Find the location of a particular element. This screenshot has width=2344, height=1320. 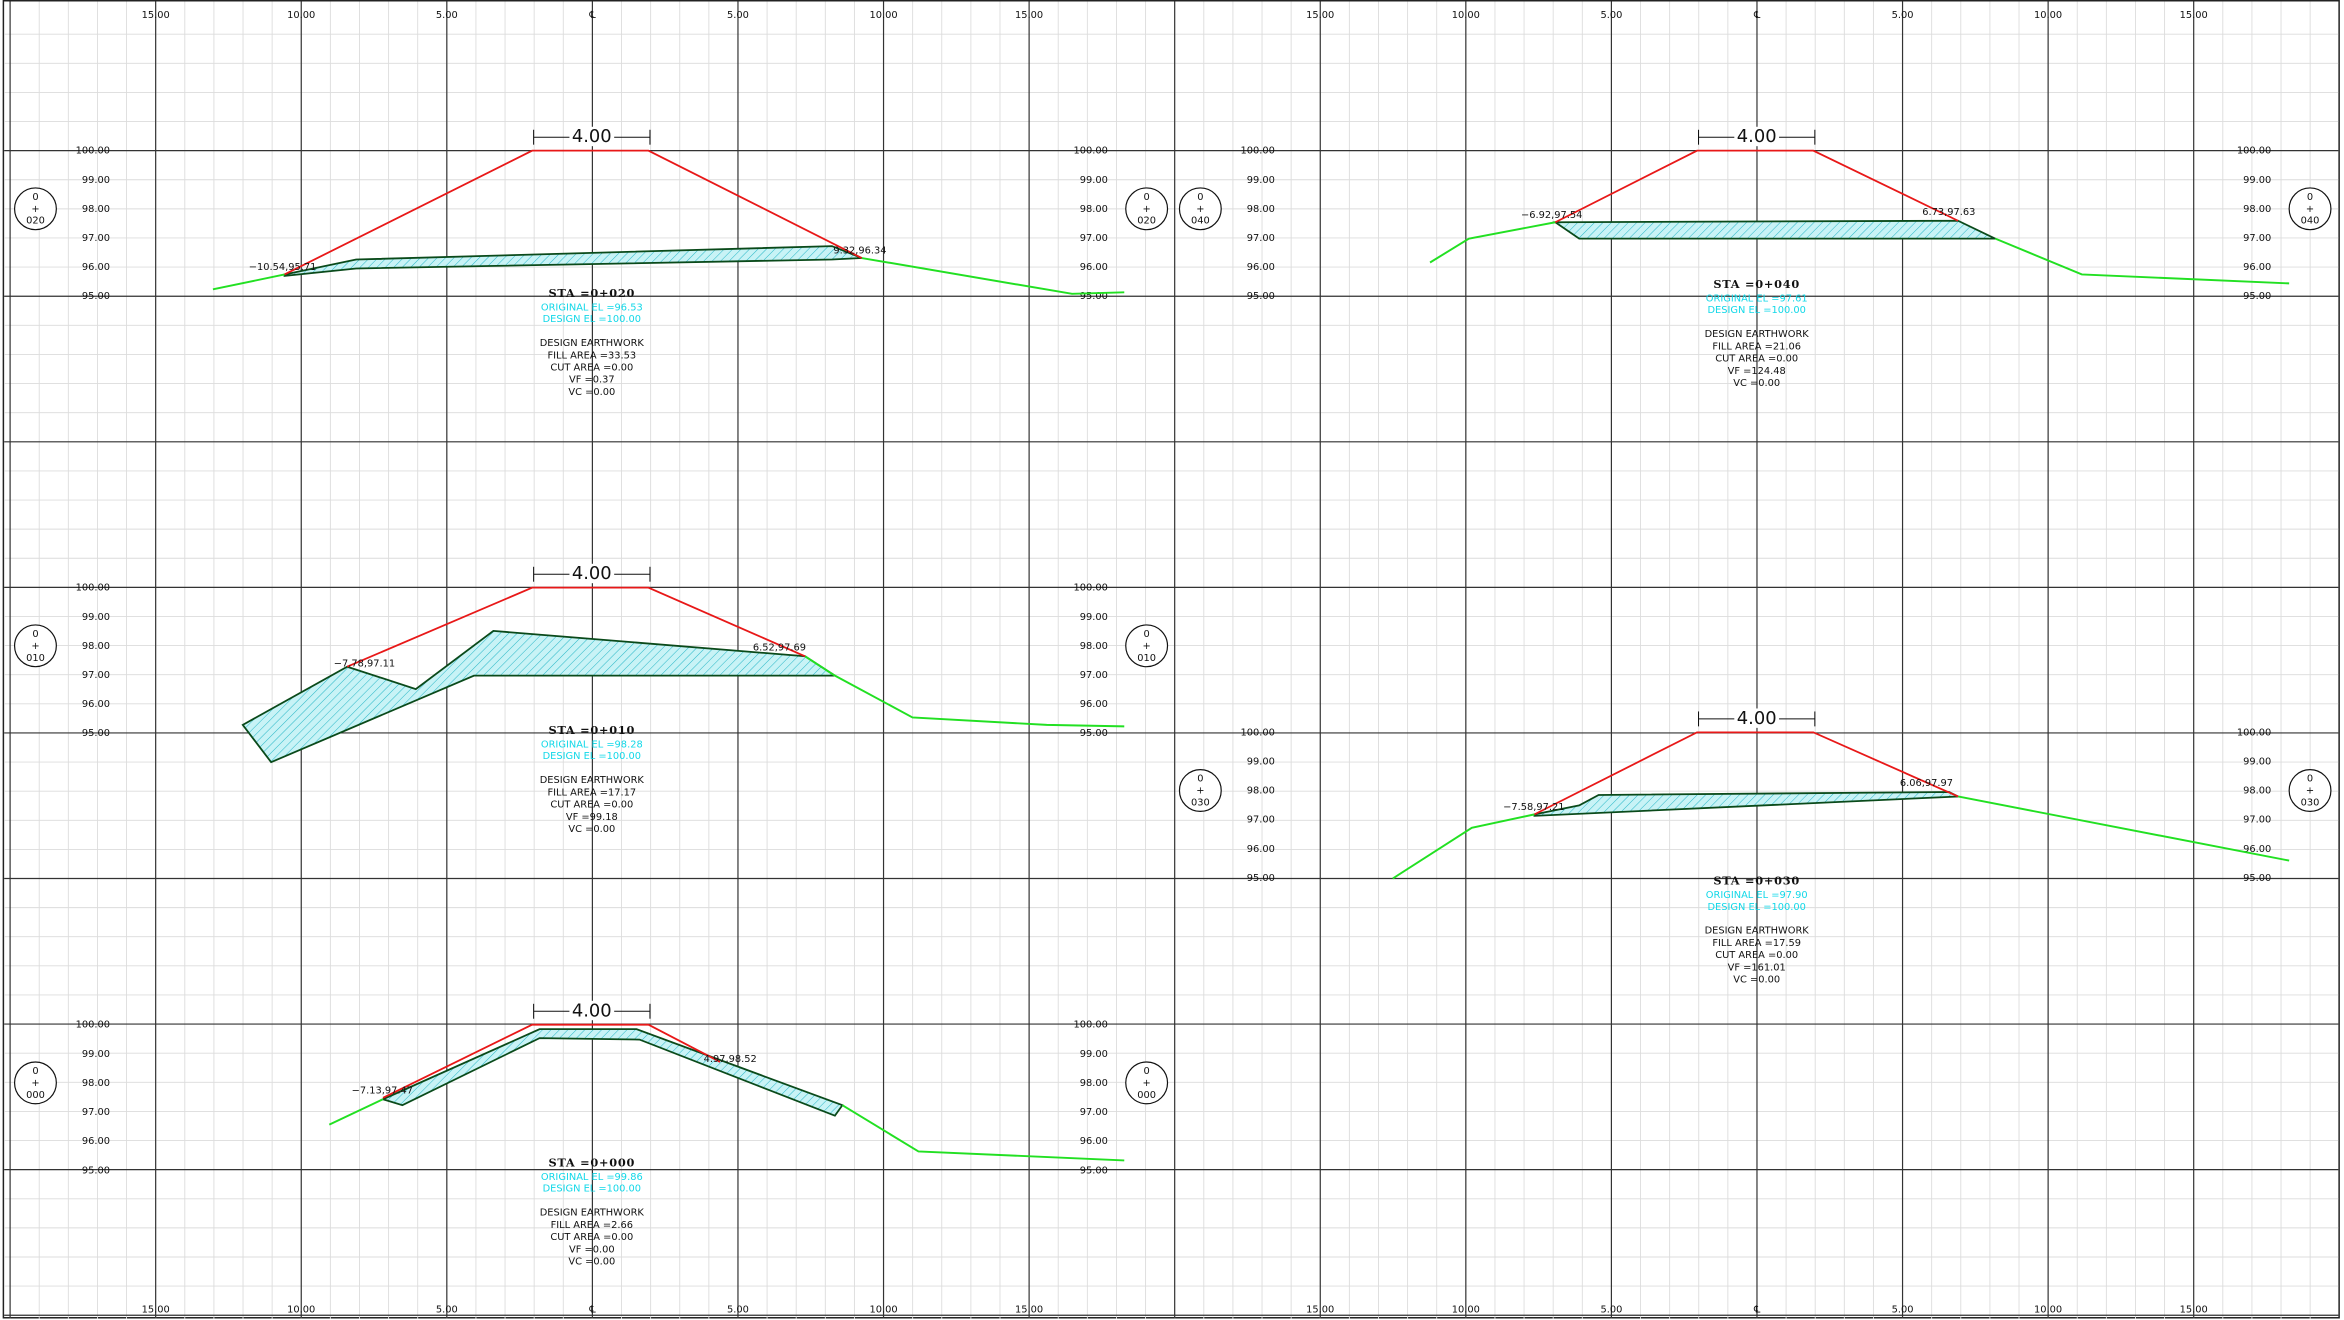

right-point-label: 6.06,97.97 is located at coordinates (1926, 783).